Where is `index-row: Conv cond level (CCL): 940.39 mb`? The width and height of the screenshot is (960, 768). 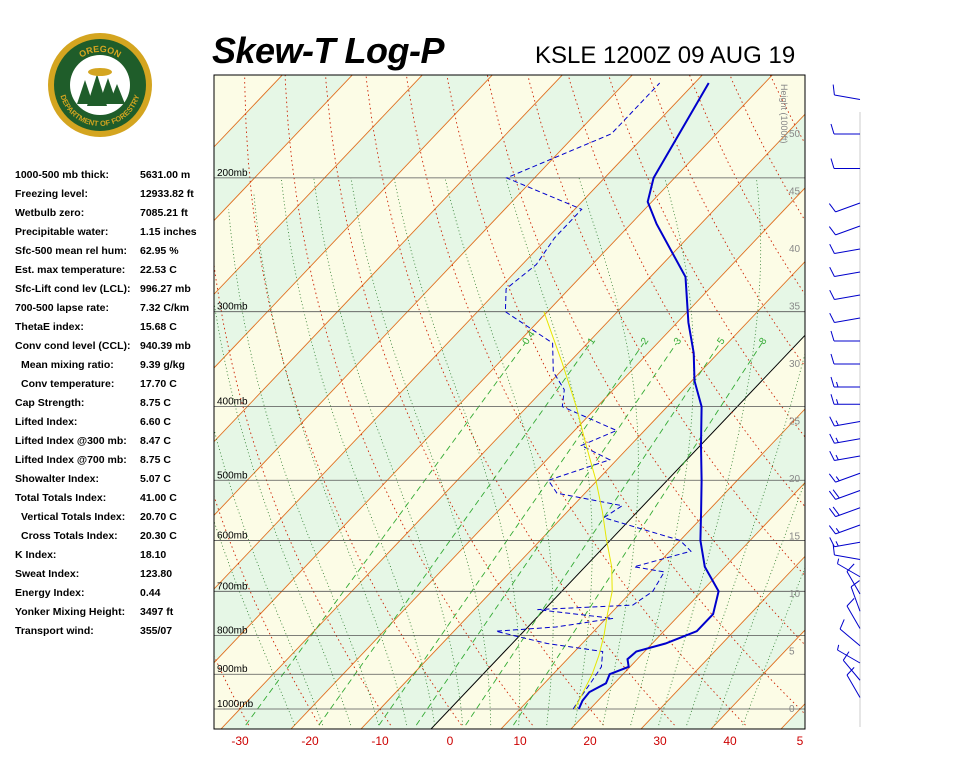
index-row: Conv cond level (CCL): 940.39 mb is located at coordinates (120, 349).